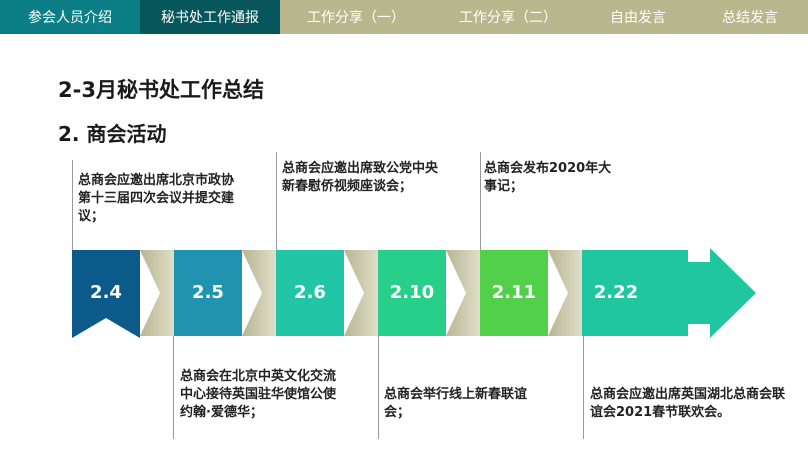 The height and width of the screenshot is (458, 808). What do you see at coordinates (750, 17) in the screenshot?
I see `tab-closing-speech: 总结发言` at bounding box center [750, 17].